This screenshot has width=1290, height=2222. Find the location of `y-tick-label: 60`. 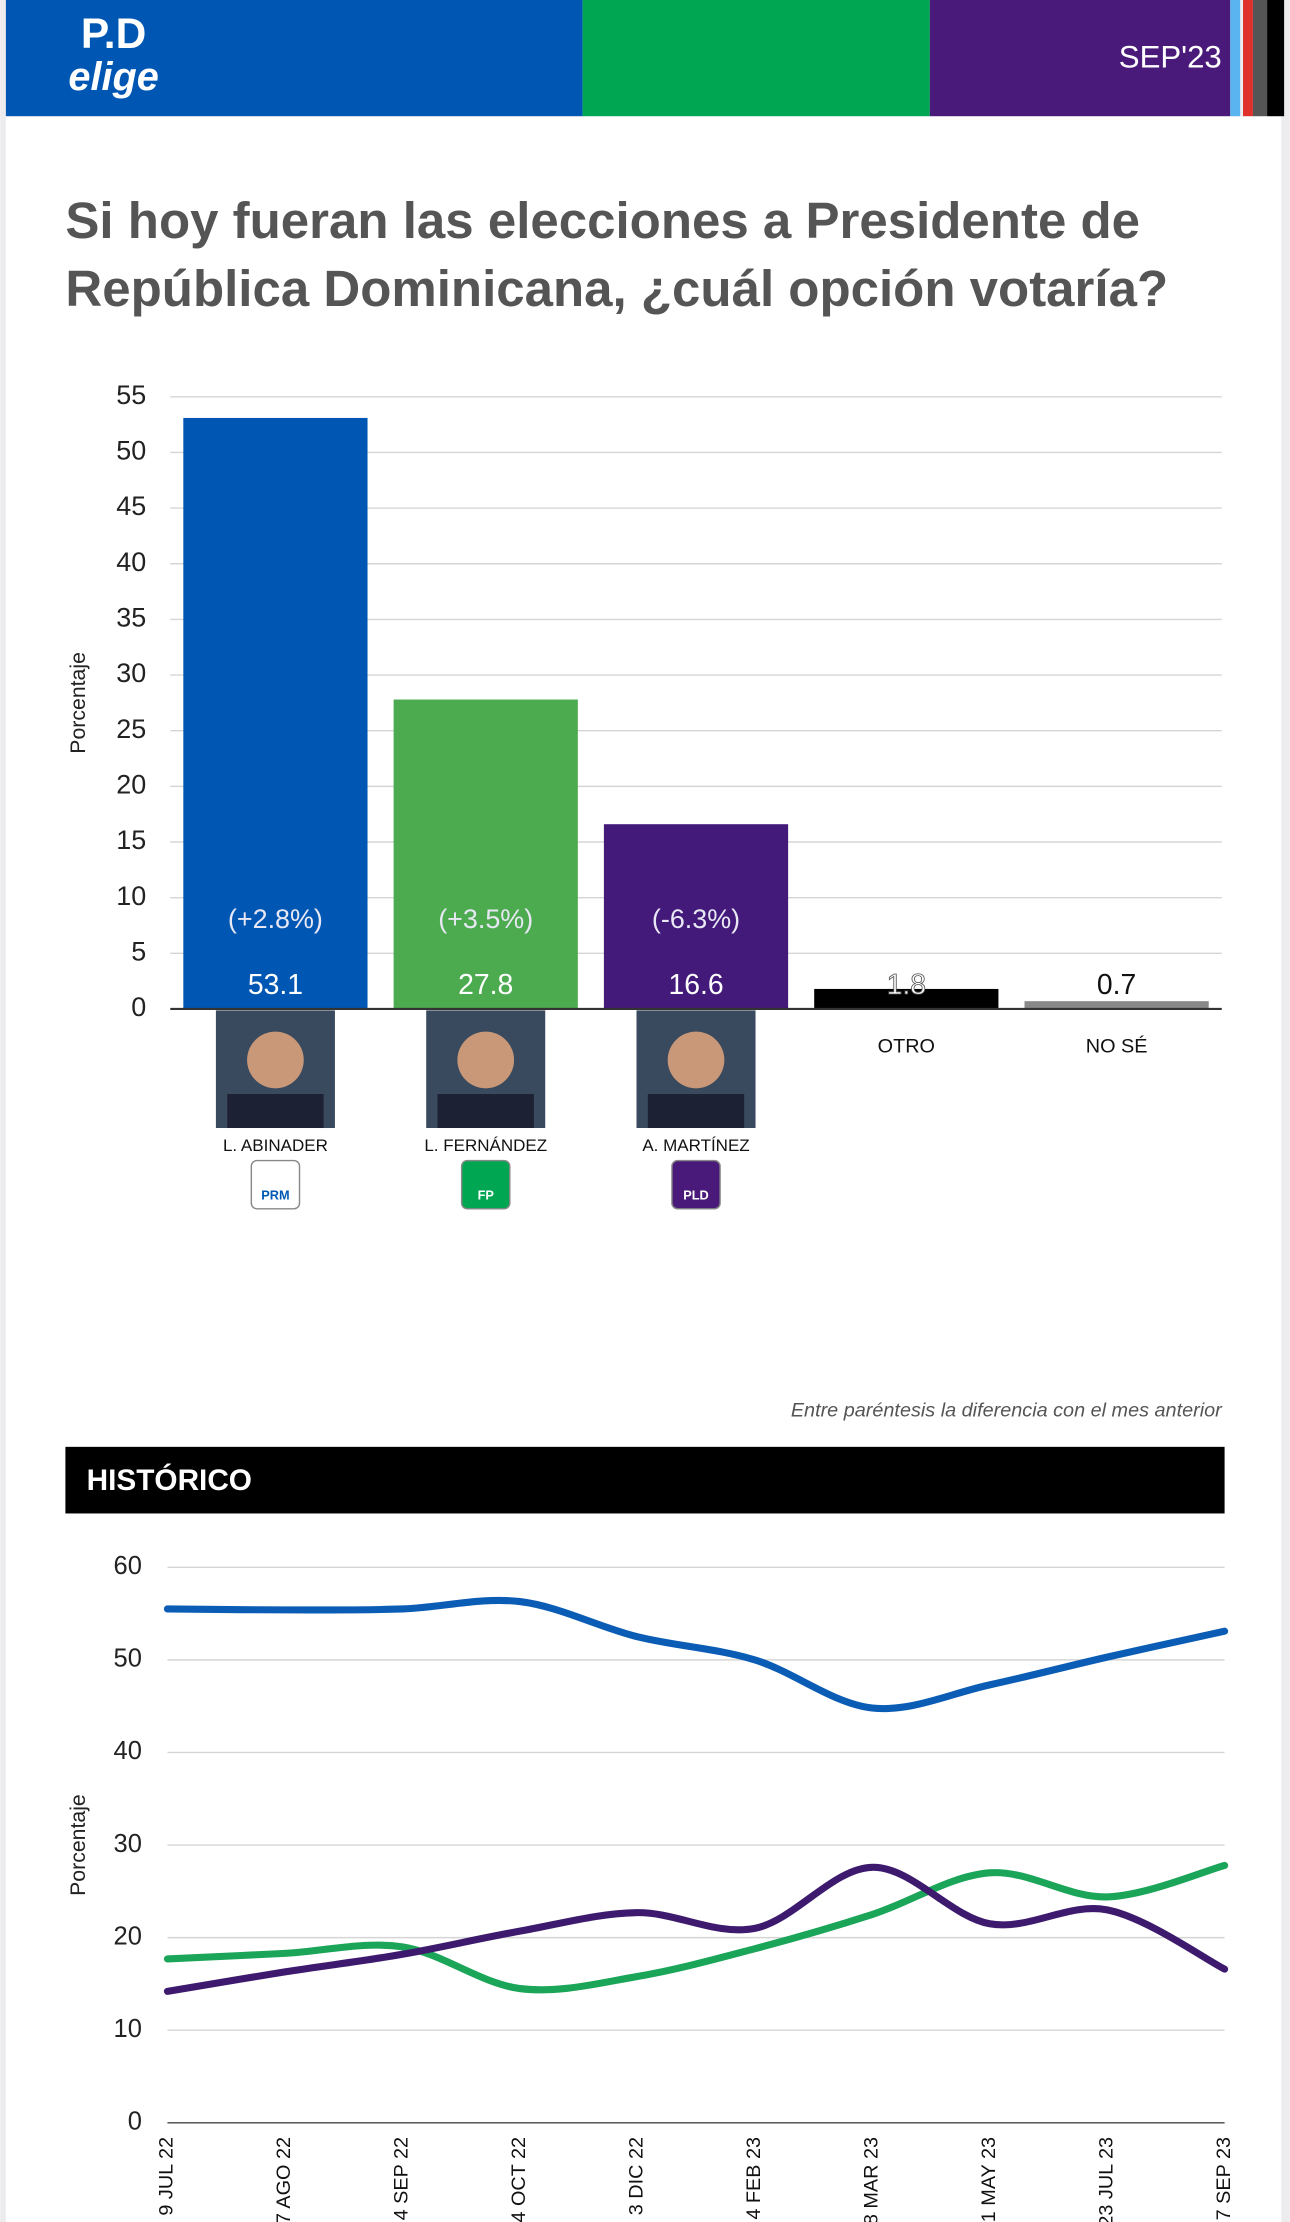

y-tick-label: 60 is located at coordinates (128, 1566).